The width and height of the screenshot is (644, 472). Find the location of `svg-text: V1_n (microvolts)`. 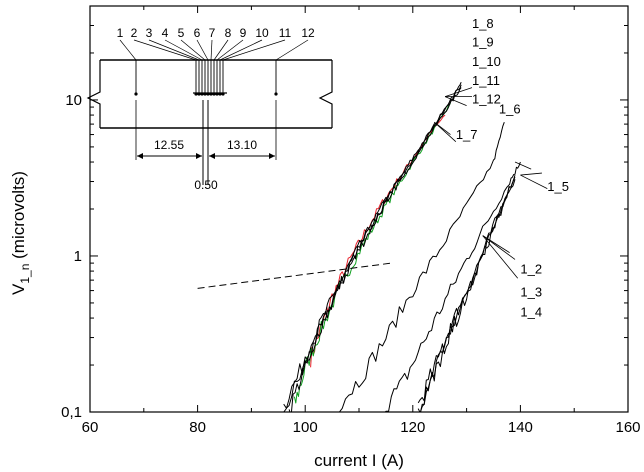

svg-text: V1_n (microvolts) is located at coordinates (20, 233).